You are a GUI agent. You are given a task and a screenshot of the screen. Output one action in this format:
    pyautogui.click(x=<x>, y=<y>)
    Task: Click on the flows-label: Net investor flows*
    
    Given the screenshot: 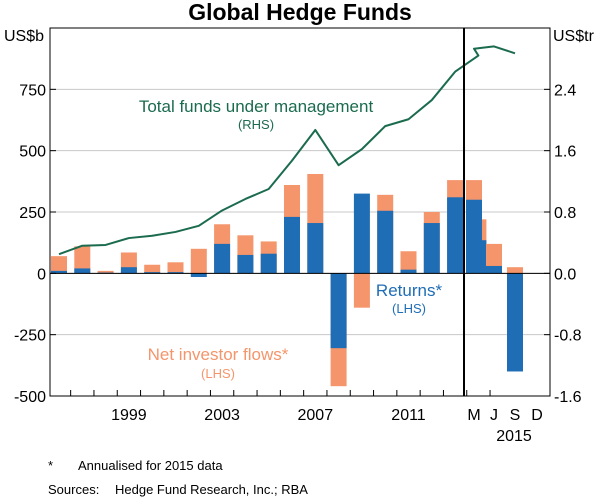 What is the action you would take?
    pyautogui.click(x=218, y=354)
    